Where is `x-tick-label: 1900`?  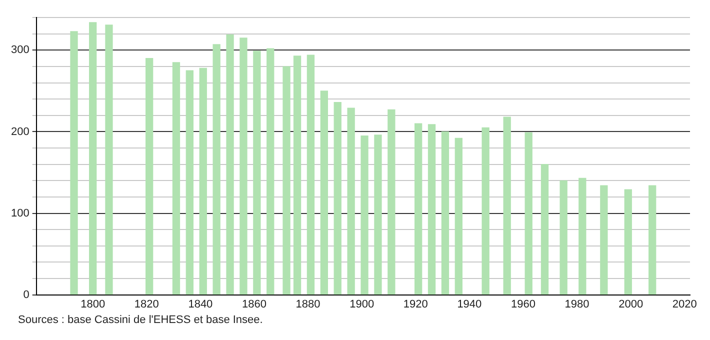 x-tick-label: 1900 is located at coordinates (362, 304).